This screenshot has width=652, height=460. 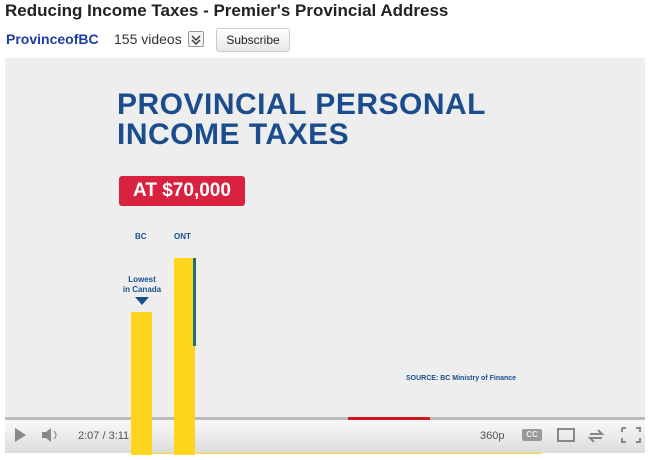 What do you see at coordinates (142, 301) in the screenshot?
I see `annotation-arrow` at bounding box center [142, 301].